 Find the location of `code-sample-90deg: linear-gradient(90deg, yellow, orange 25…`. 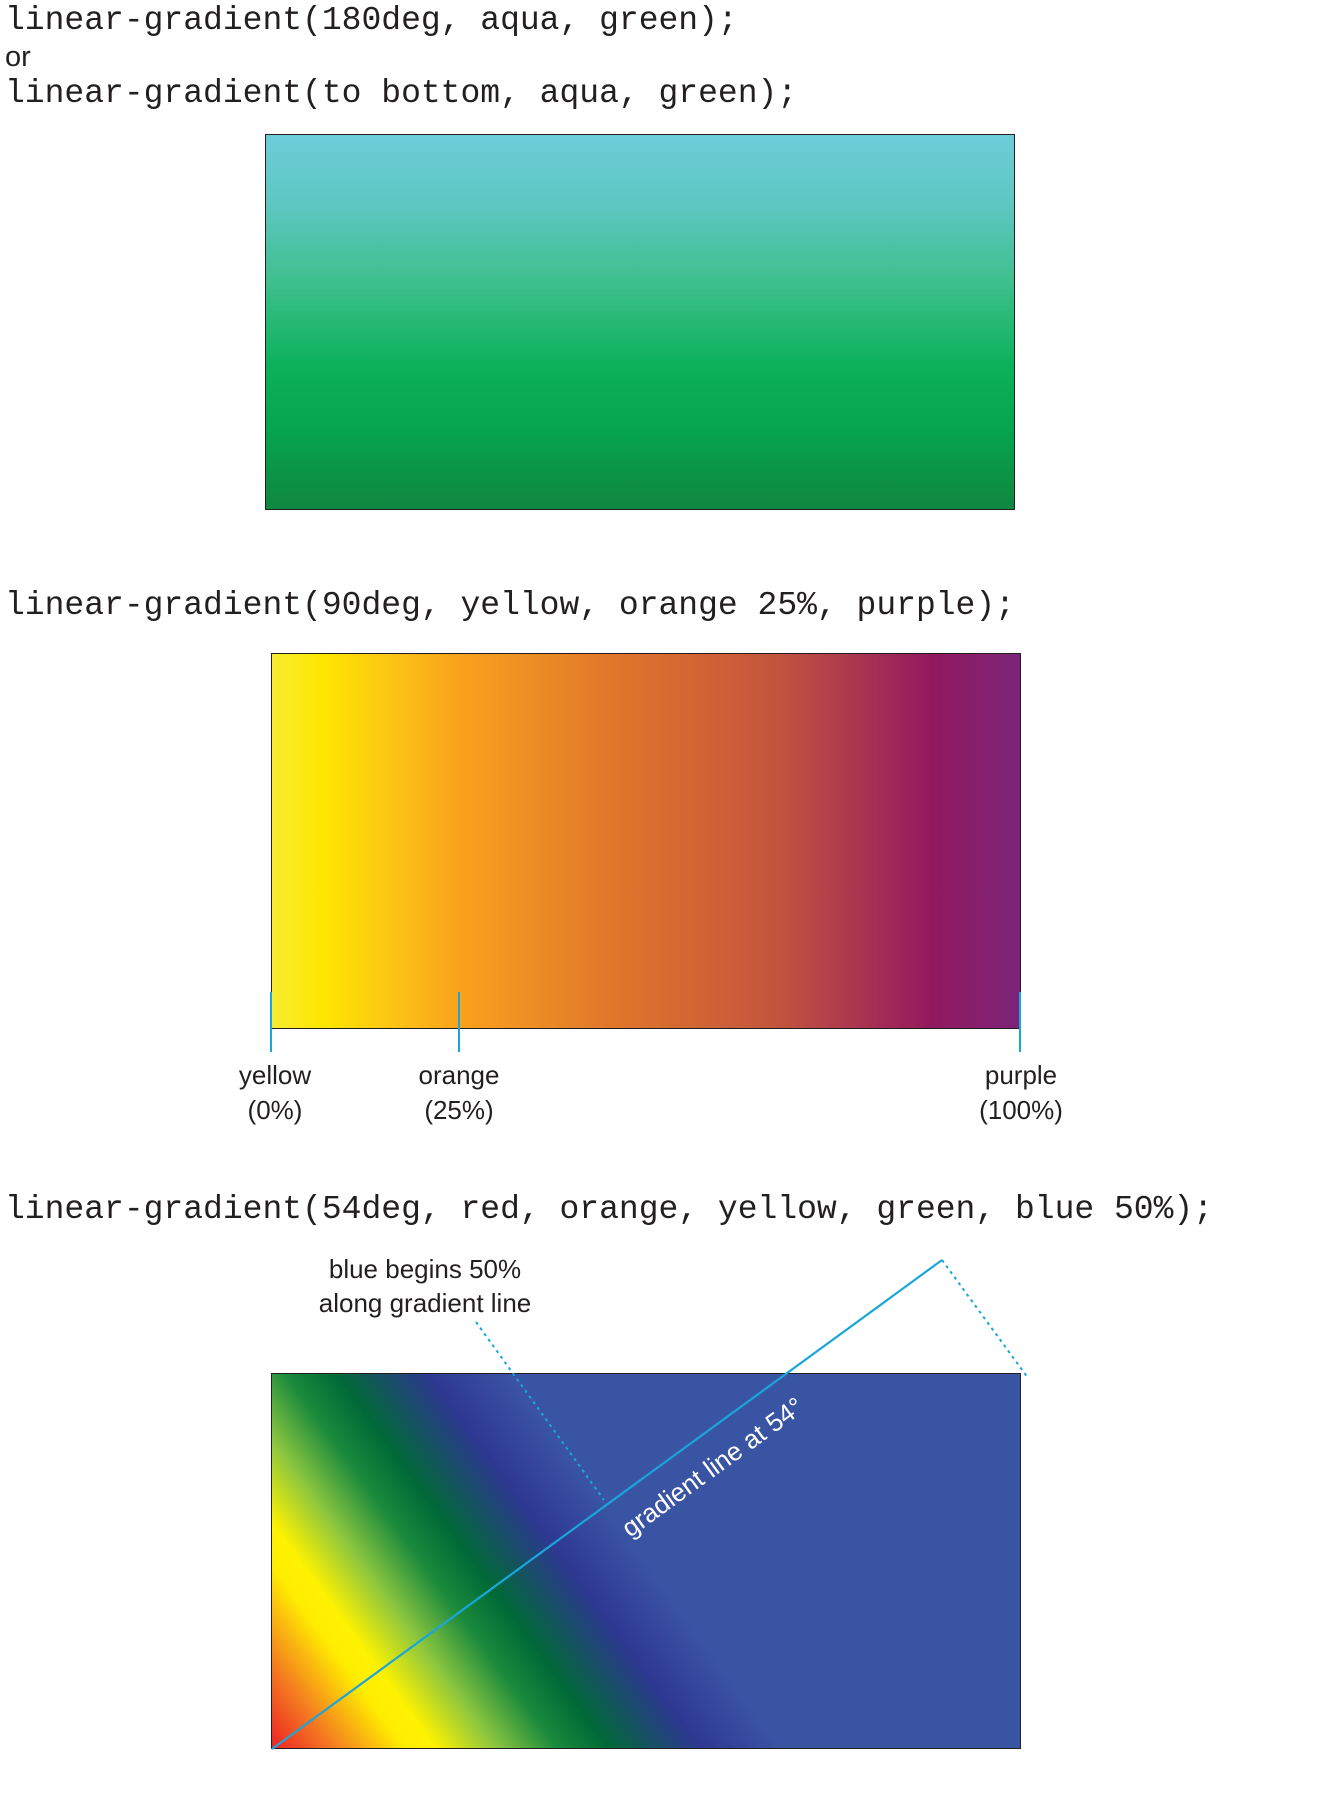

code-sample-90deg: linear-gradient(90deg, yellow, orange 25… is located at coordinates (510, 605).